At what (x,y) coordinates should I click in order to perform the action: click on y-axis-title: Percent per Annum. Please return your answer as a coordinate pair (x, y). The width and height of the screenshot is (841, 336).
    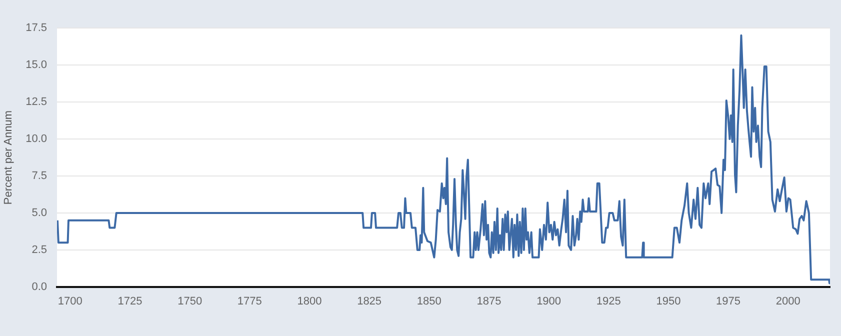
    Looking at the image, I should click on (8, 157).